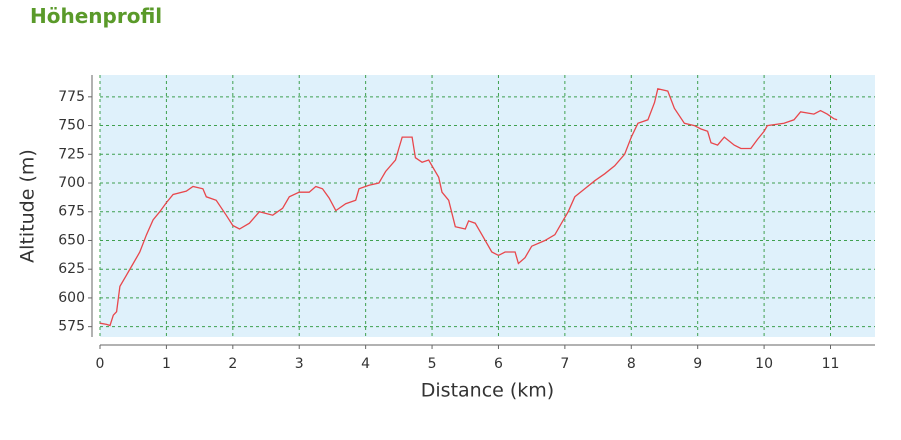 This screenshot has width=901, height=440. I want to click on y-tick-label: 725, so click(71, 154).